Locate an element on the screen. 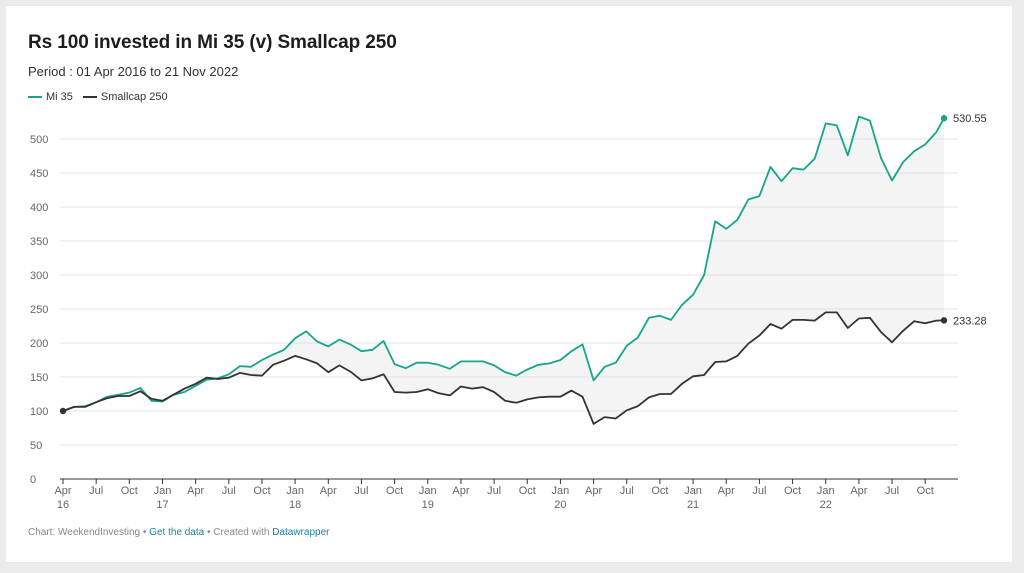 Image resolution: width=1024 pixels, height=573 pixels. legend-item-mi35: Mi 35 is located at coordinates (50, 97).